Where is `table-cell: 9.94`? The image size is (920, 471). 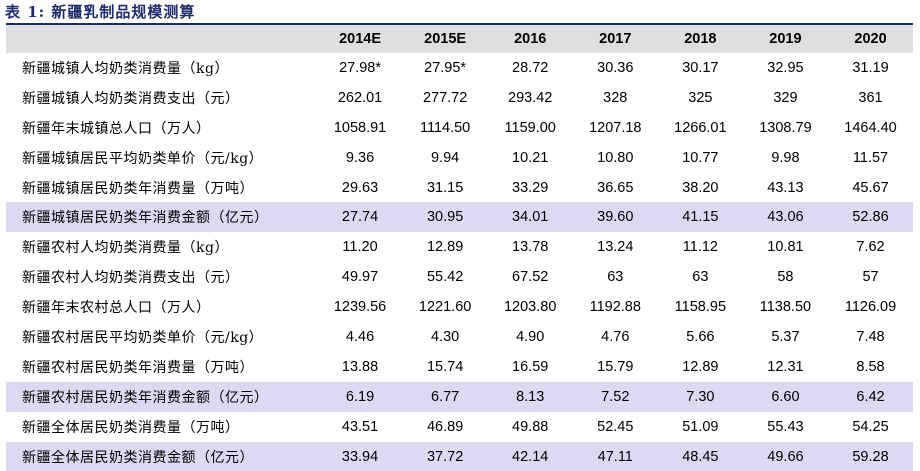 table-cell: 9.94 is located at coordinates (445, 157).